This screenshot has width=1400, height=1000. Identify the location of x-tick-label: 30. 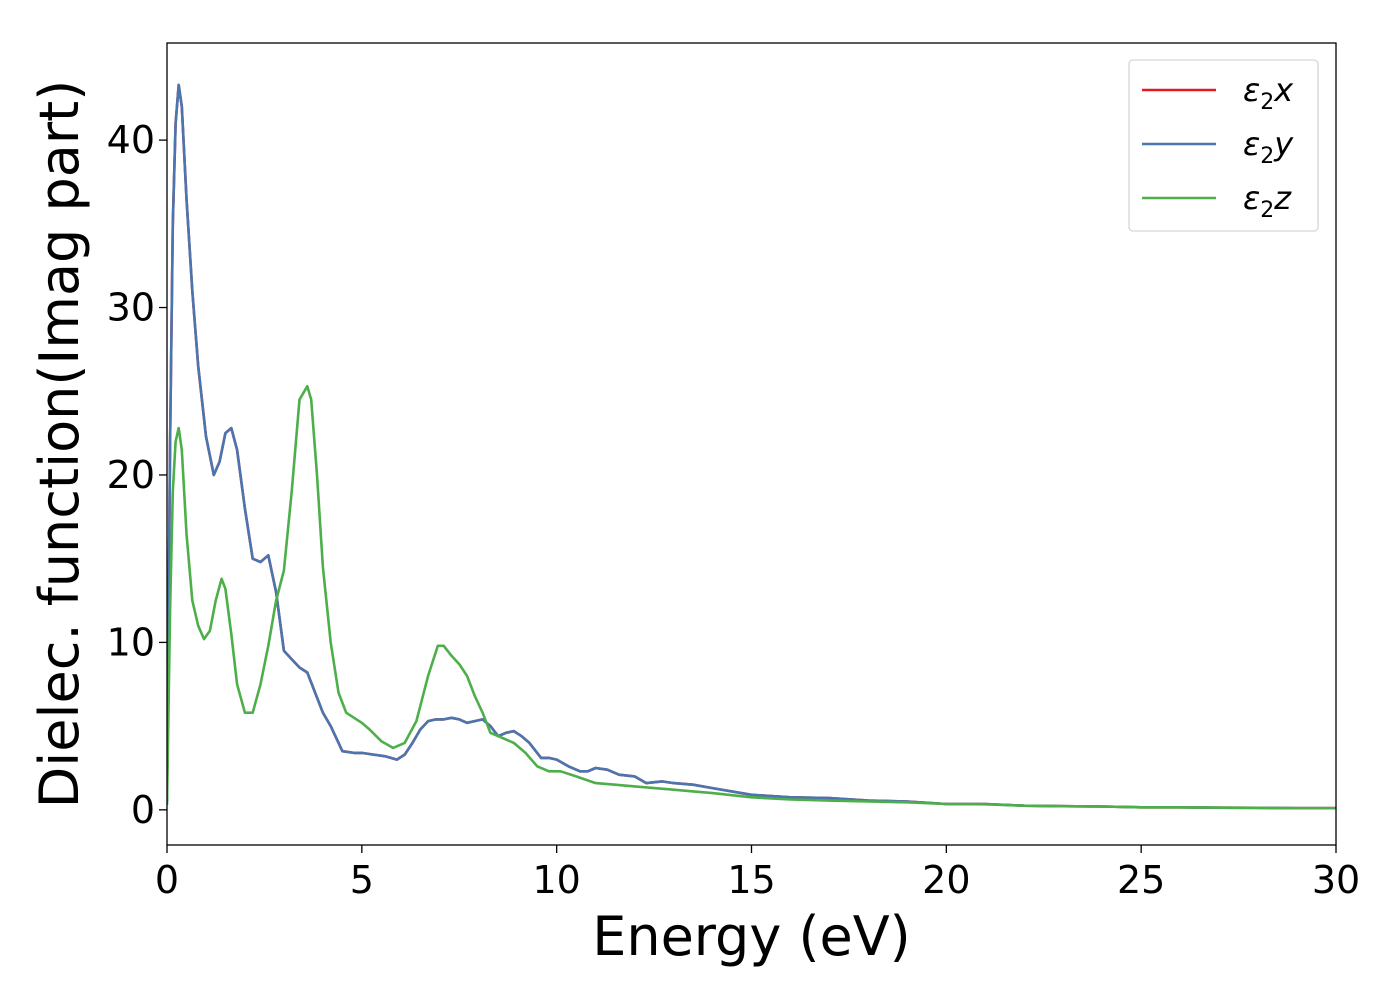
(1336, 880).